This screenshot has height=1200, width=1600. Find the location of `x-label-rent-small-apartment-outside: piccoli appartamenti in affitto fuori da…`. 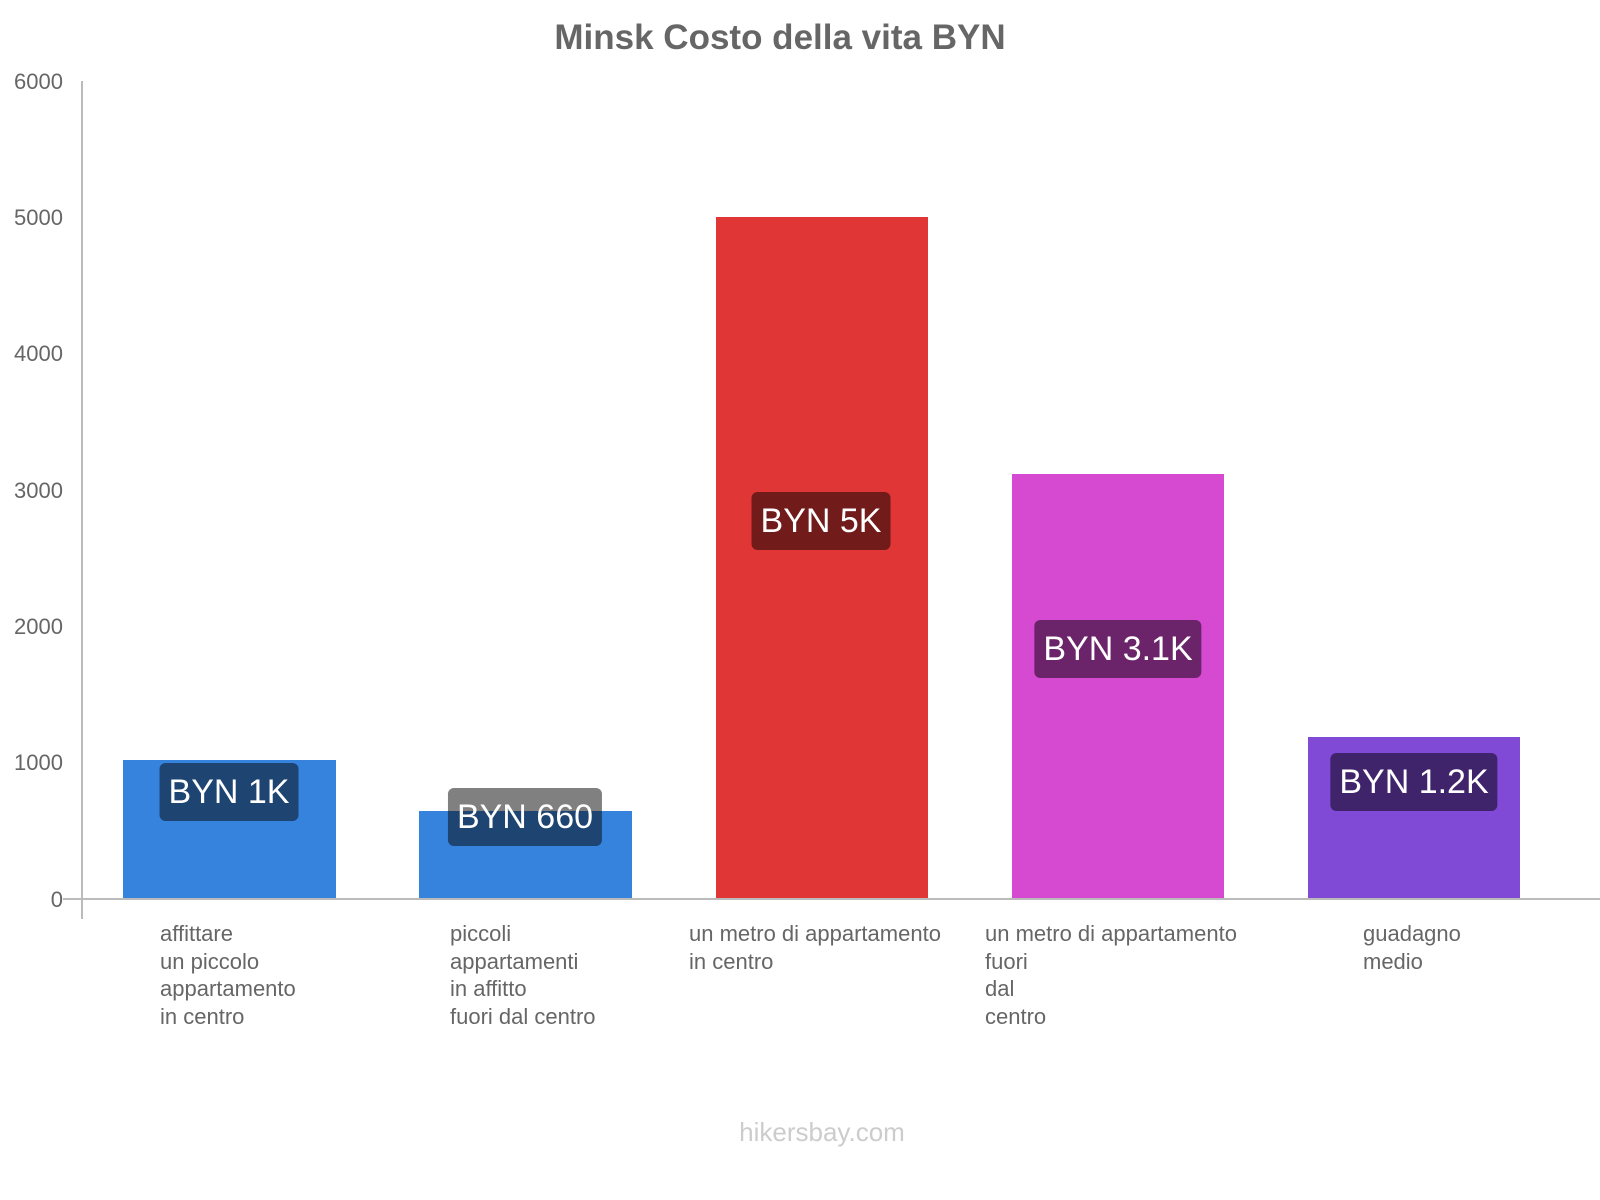

x-label-rent-small-apartment-outside: piccoli appartamenti in affitto fuori da… is located at coordinates (523, 975).